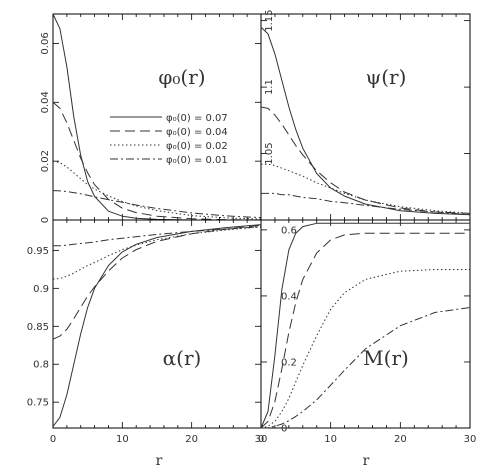  I want to click on y-tick-label: 0.95, so click(38, 251).